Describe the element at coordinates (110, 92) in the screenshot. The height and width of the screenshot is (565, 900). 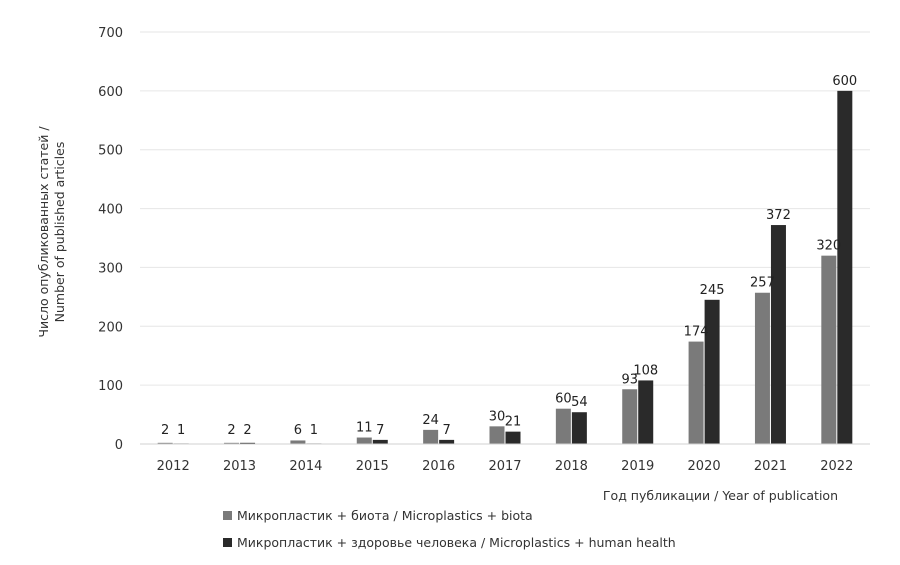
I see `y-tick-label: 600` at that location.